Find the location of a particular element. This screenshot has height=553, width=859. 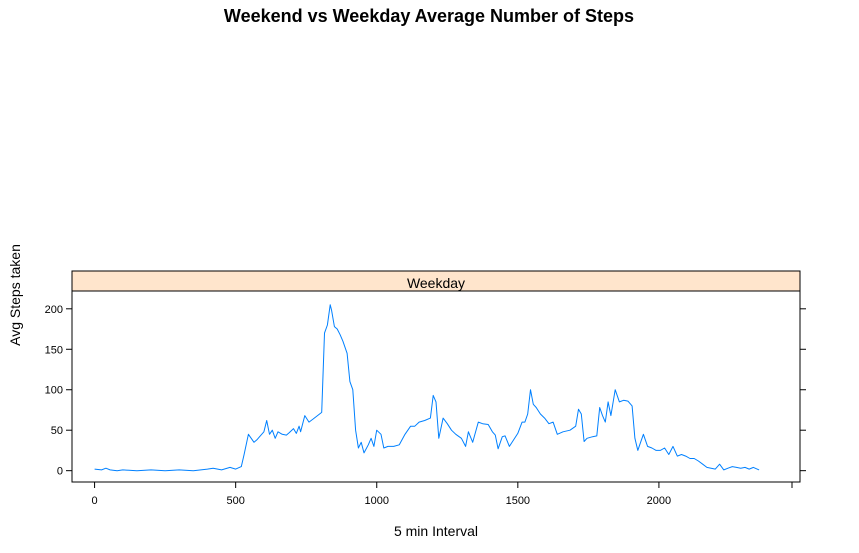

x-tick-label-2: 1000 is located at coordinates (377, 501).